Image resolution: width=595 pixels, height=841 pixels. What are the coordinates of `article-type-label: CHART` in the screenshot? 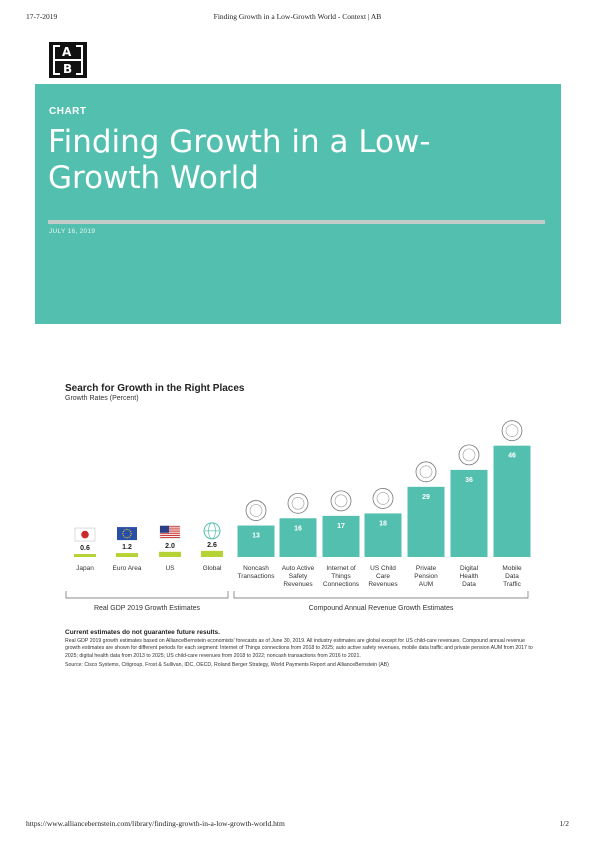 It's located at (68, 111).